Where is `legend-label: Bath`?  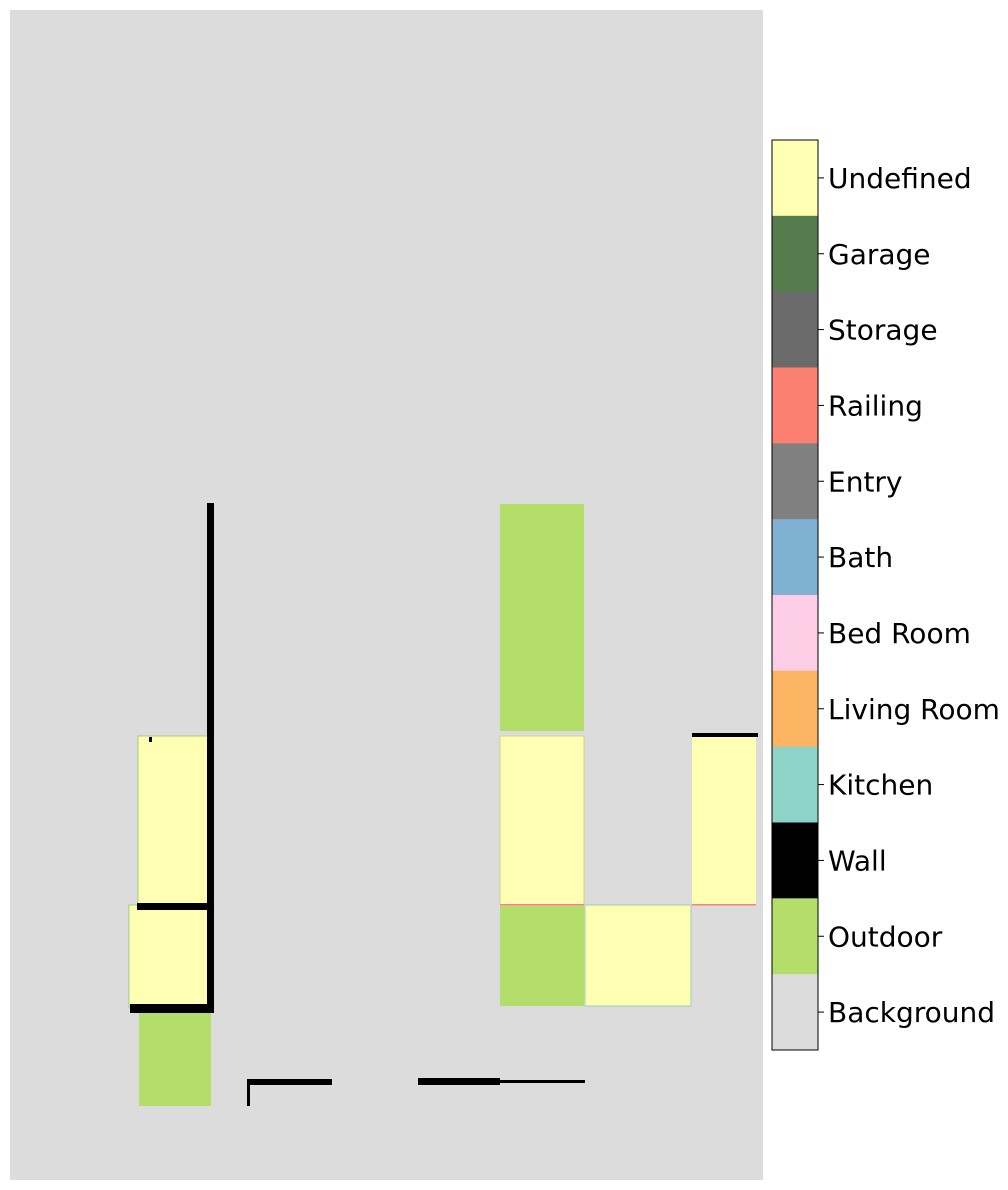 legend-label: Bath is located at coordinates (860, 557).